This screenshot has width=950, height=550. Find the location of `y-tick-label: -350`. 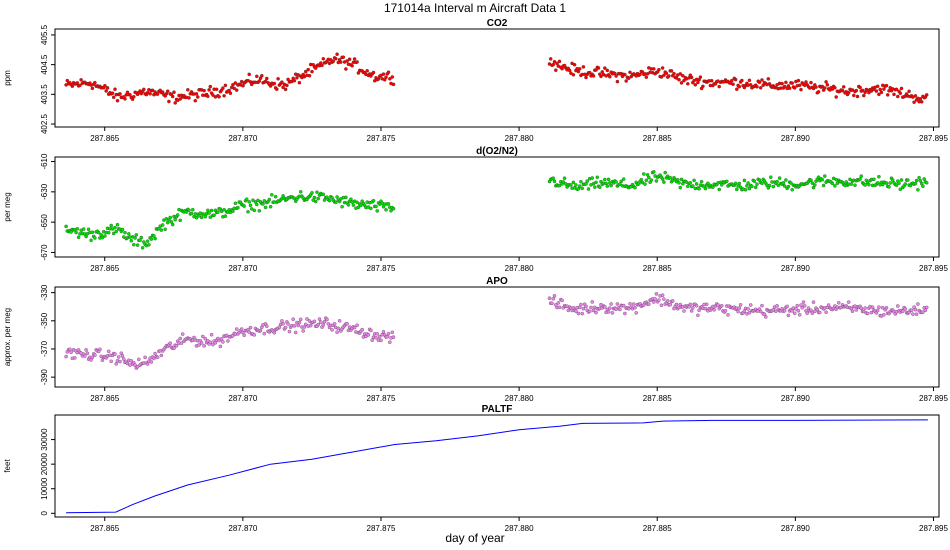

y-tick-label: -350 is located at coordinates (44, 320).